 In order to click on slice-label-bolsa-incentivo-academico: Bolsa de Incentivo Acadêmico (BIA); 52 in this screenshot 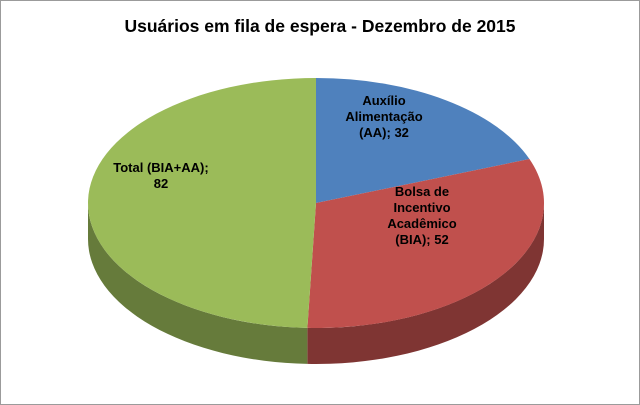, I will do `click(422, 216)`.